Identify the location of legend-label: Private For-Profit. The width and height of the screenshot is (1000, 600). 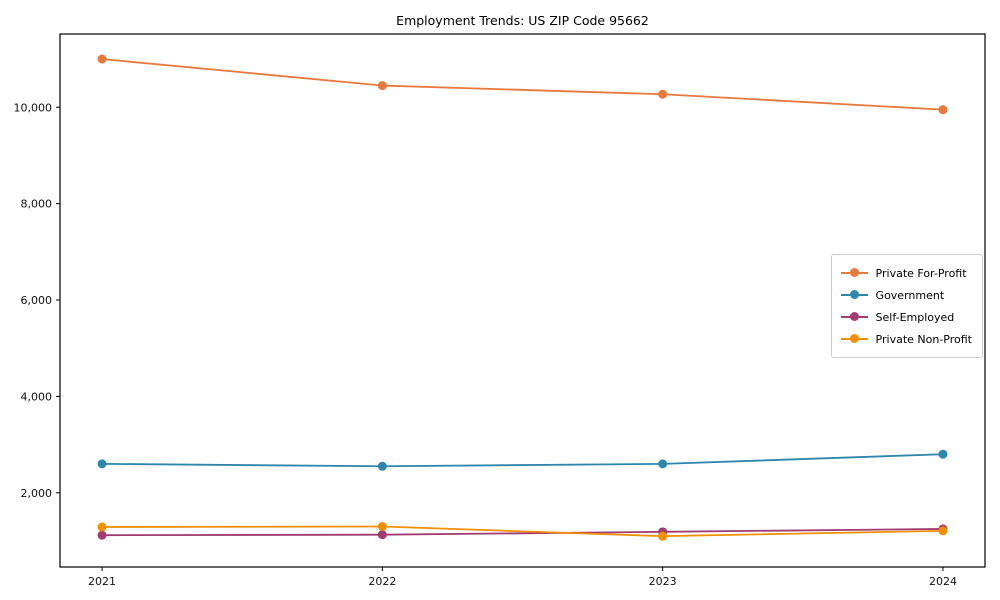
(921, 273).